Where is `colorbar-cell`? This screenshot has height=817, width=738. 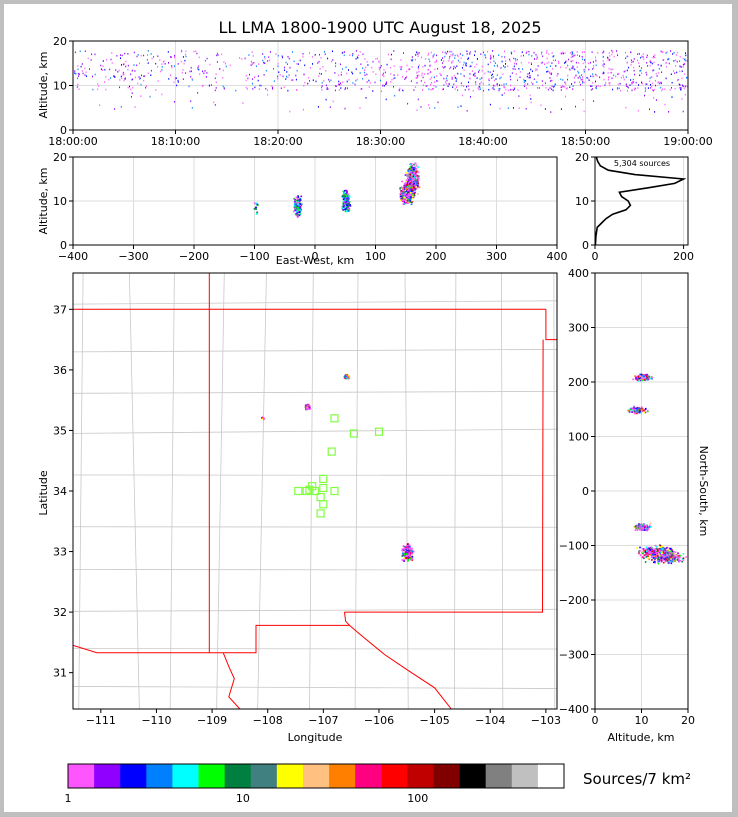 colorbar-cell is located at coordinates (264, 776).